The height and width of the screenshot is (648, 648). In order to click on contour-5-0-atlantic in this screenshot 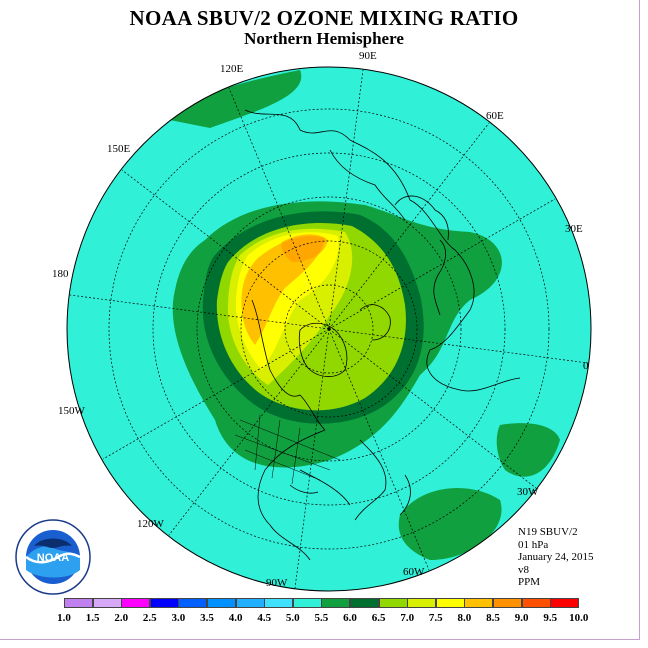, I will do `click(450, 524)`.